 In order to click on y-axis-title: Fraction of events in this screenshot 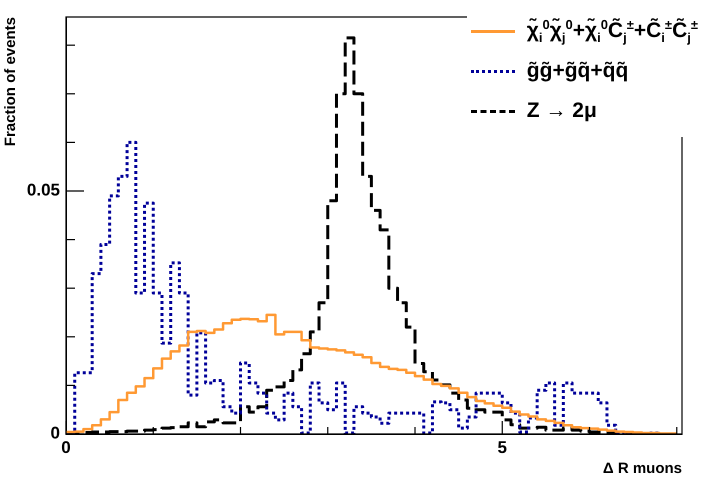, I will do `click(11, 81)`.